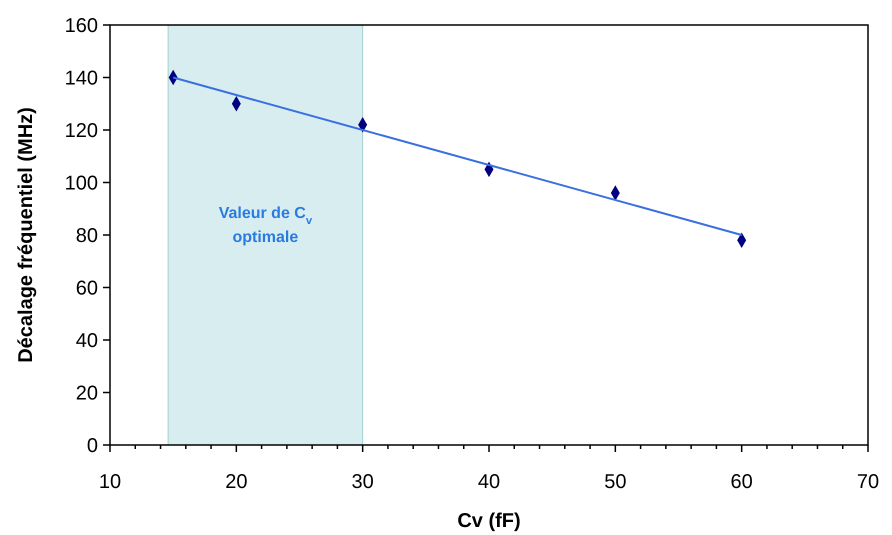 The width and height of the screenshot is (892, 535). I want to click on x-tick-label: 70, so click(868, 482).